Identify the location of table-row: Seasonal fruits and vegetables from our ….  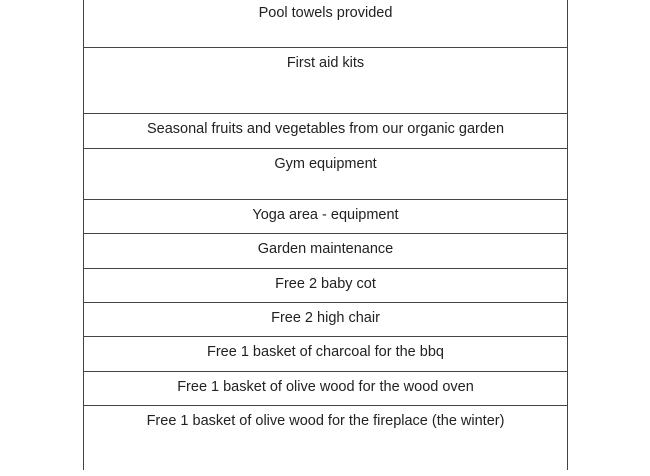
(325, 131).